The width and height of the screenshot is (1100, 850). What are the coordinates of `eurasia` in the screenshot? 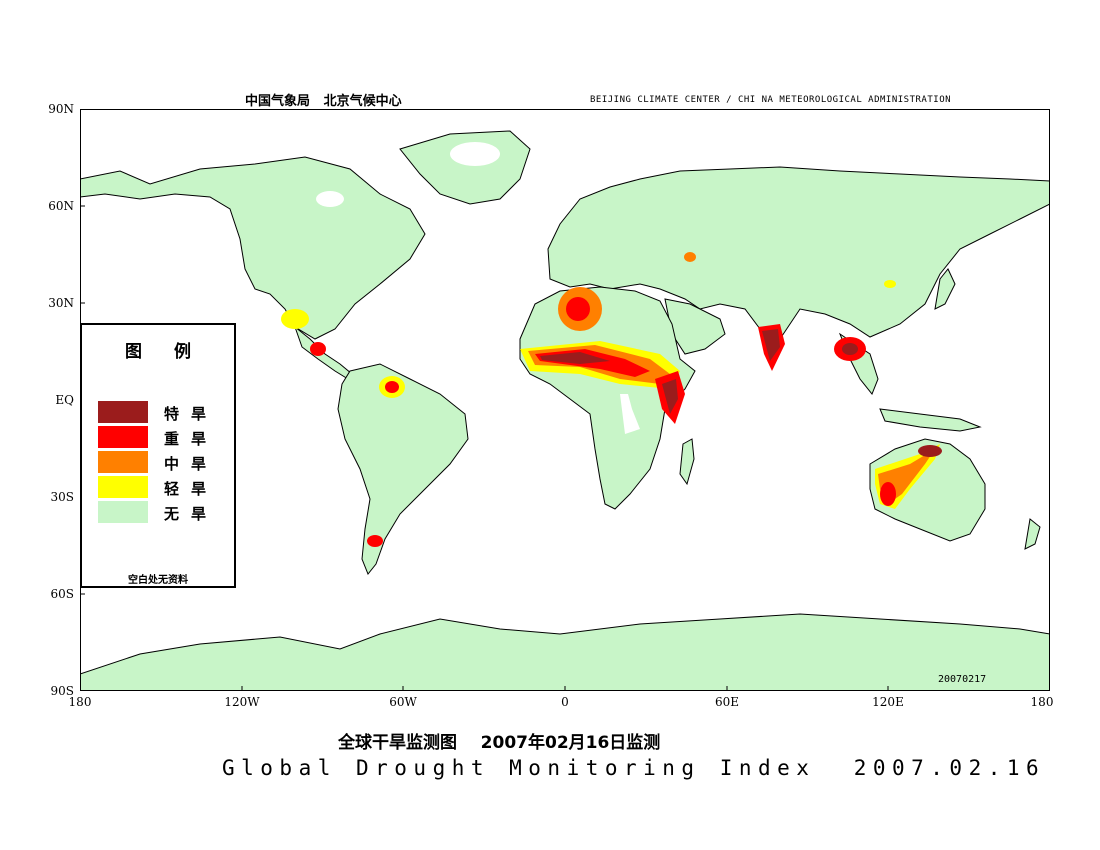 It's located at (798, 263).